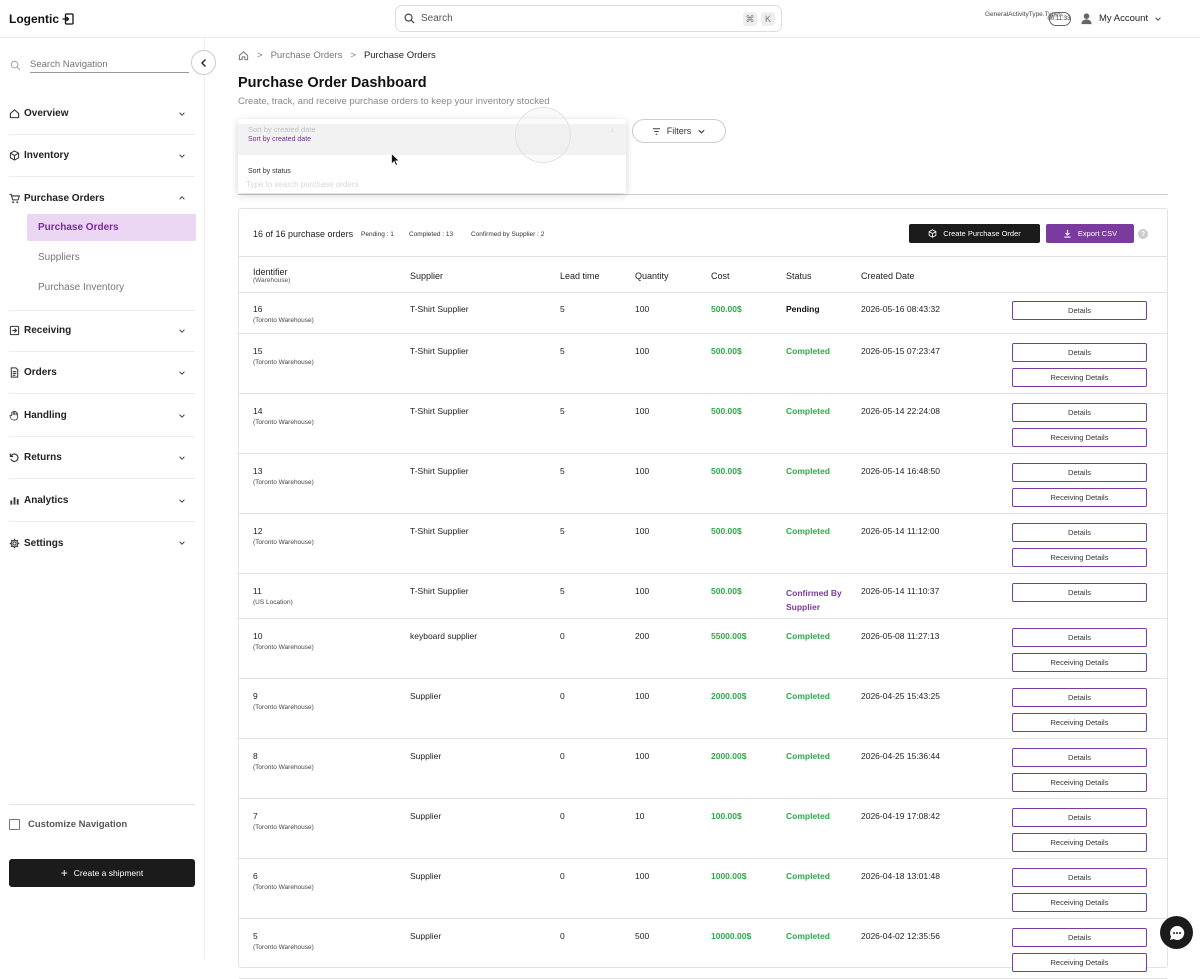 This screenshot has height=979, width=1200. I want to click on nav-section-returns: Returns, so click(102, 458).